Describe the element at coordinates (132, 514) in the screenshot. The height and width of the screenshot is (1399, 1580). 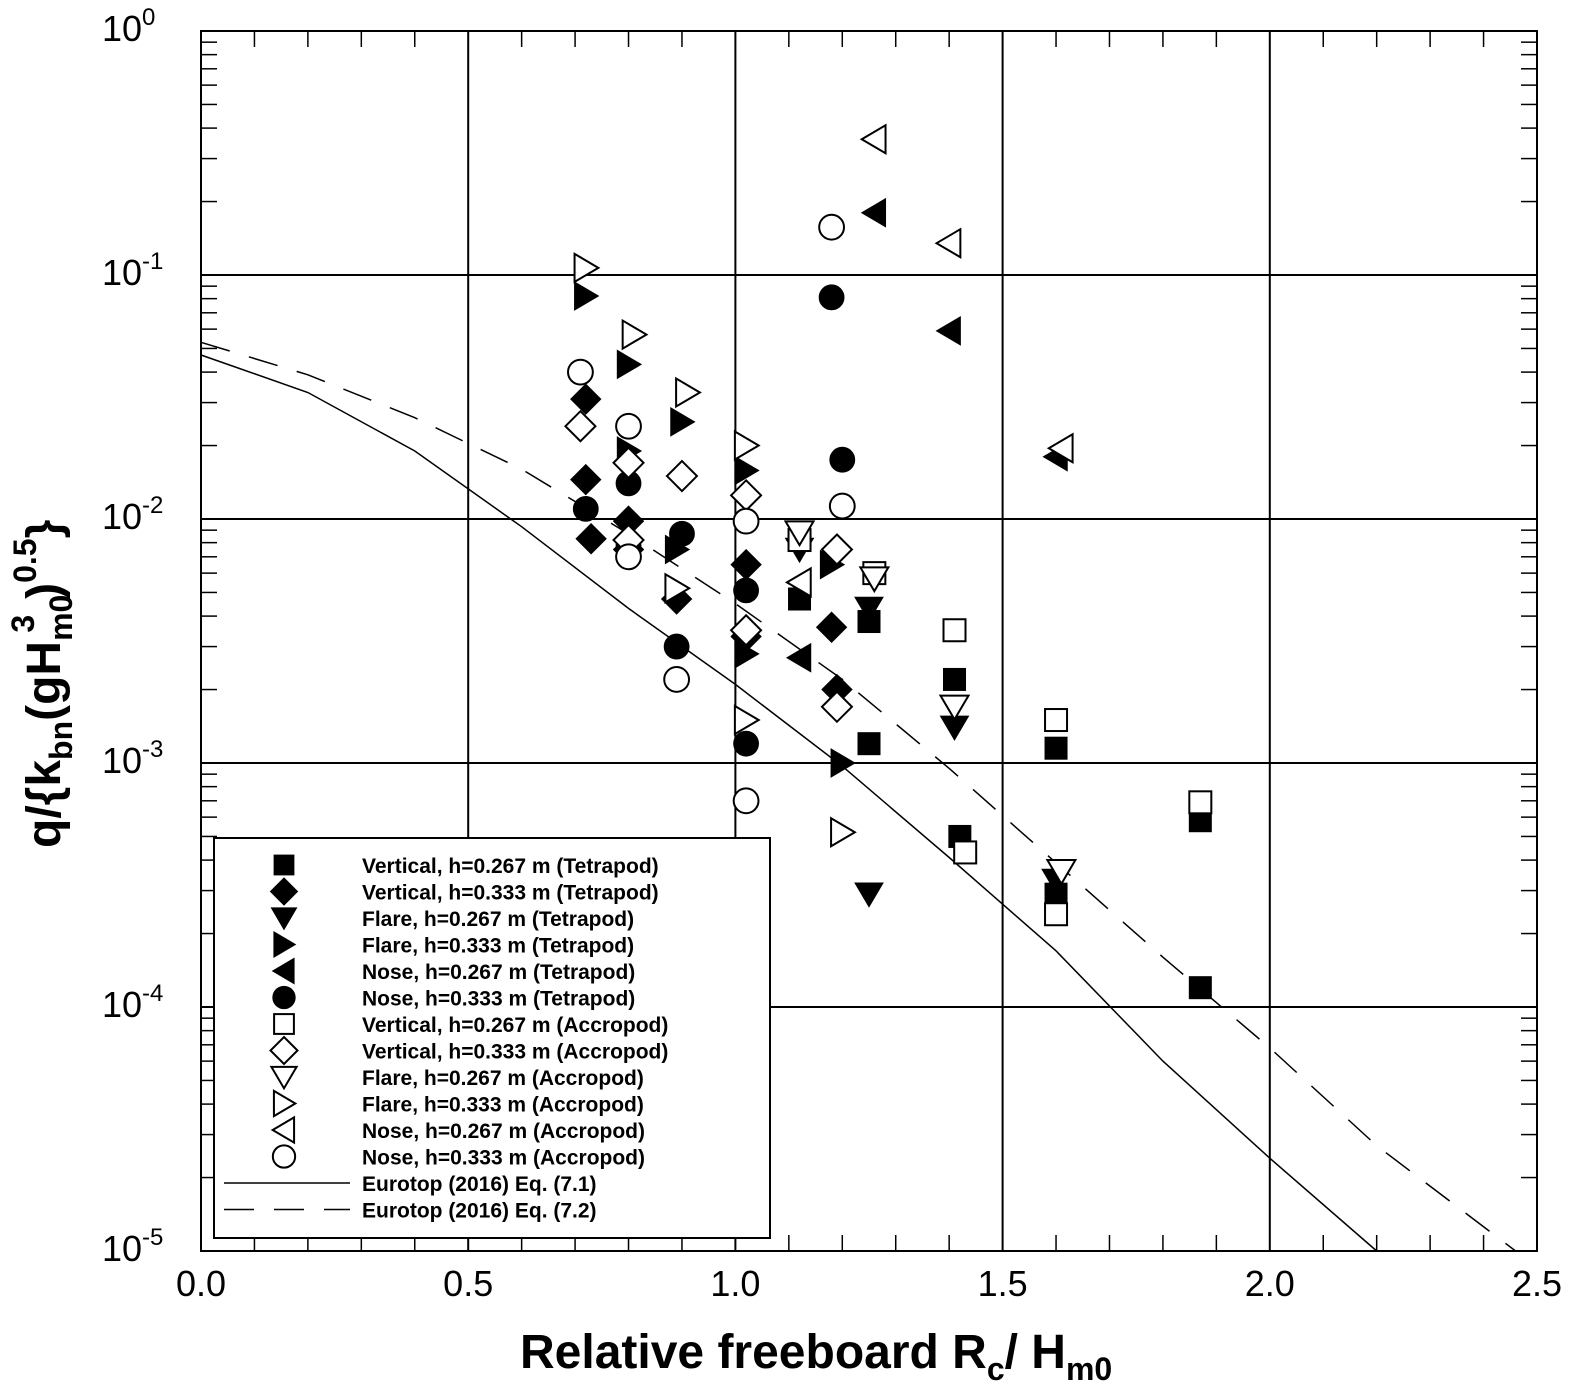
I see `y-tick-label: 10⁻²` at that location.